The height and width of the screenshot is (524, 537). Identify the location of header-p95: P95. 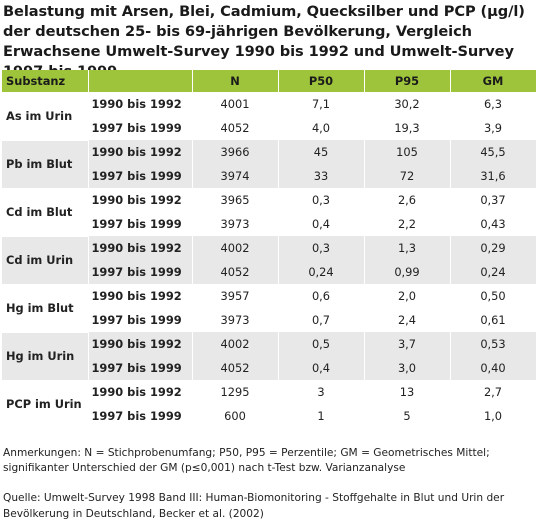
(407, 81).